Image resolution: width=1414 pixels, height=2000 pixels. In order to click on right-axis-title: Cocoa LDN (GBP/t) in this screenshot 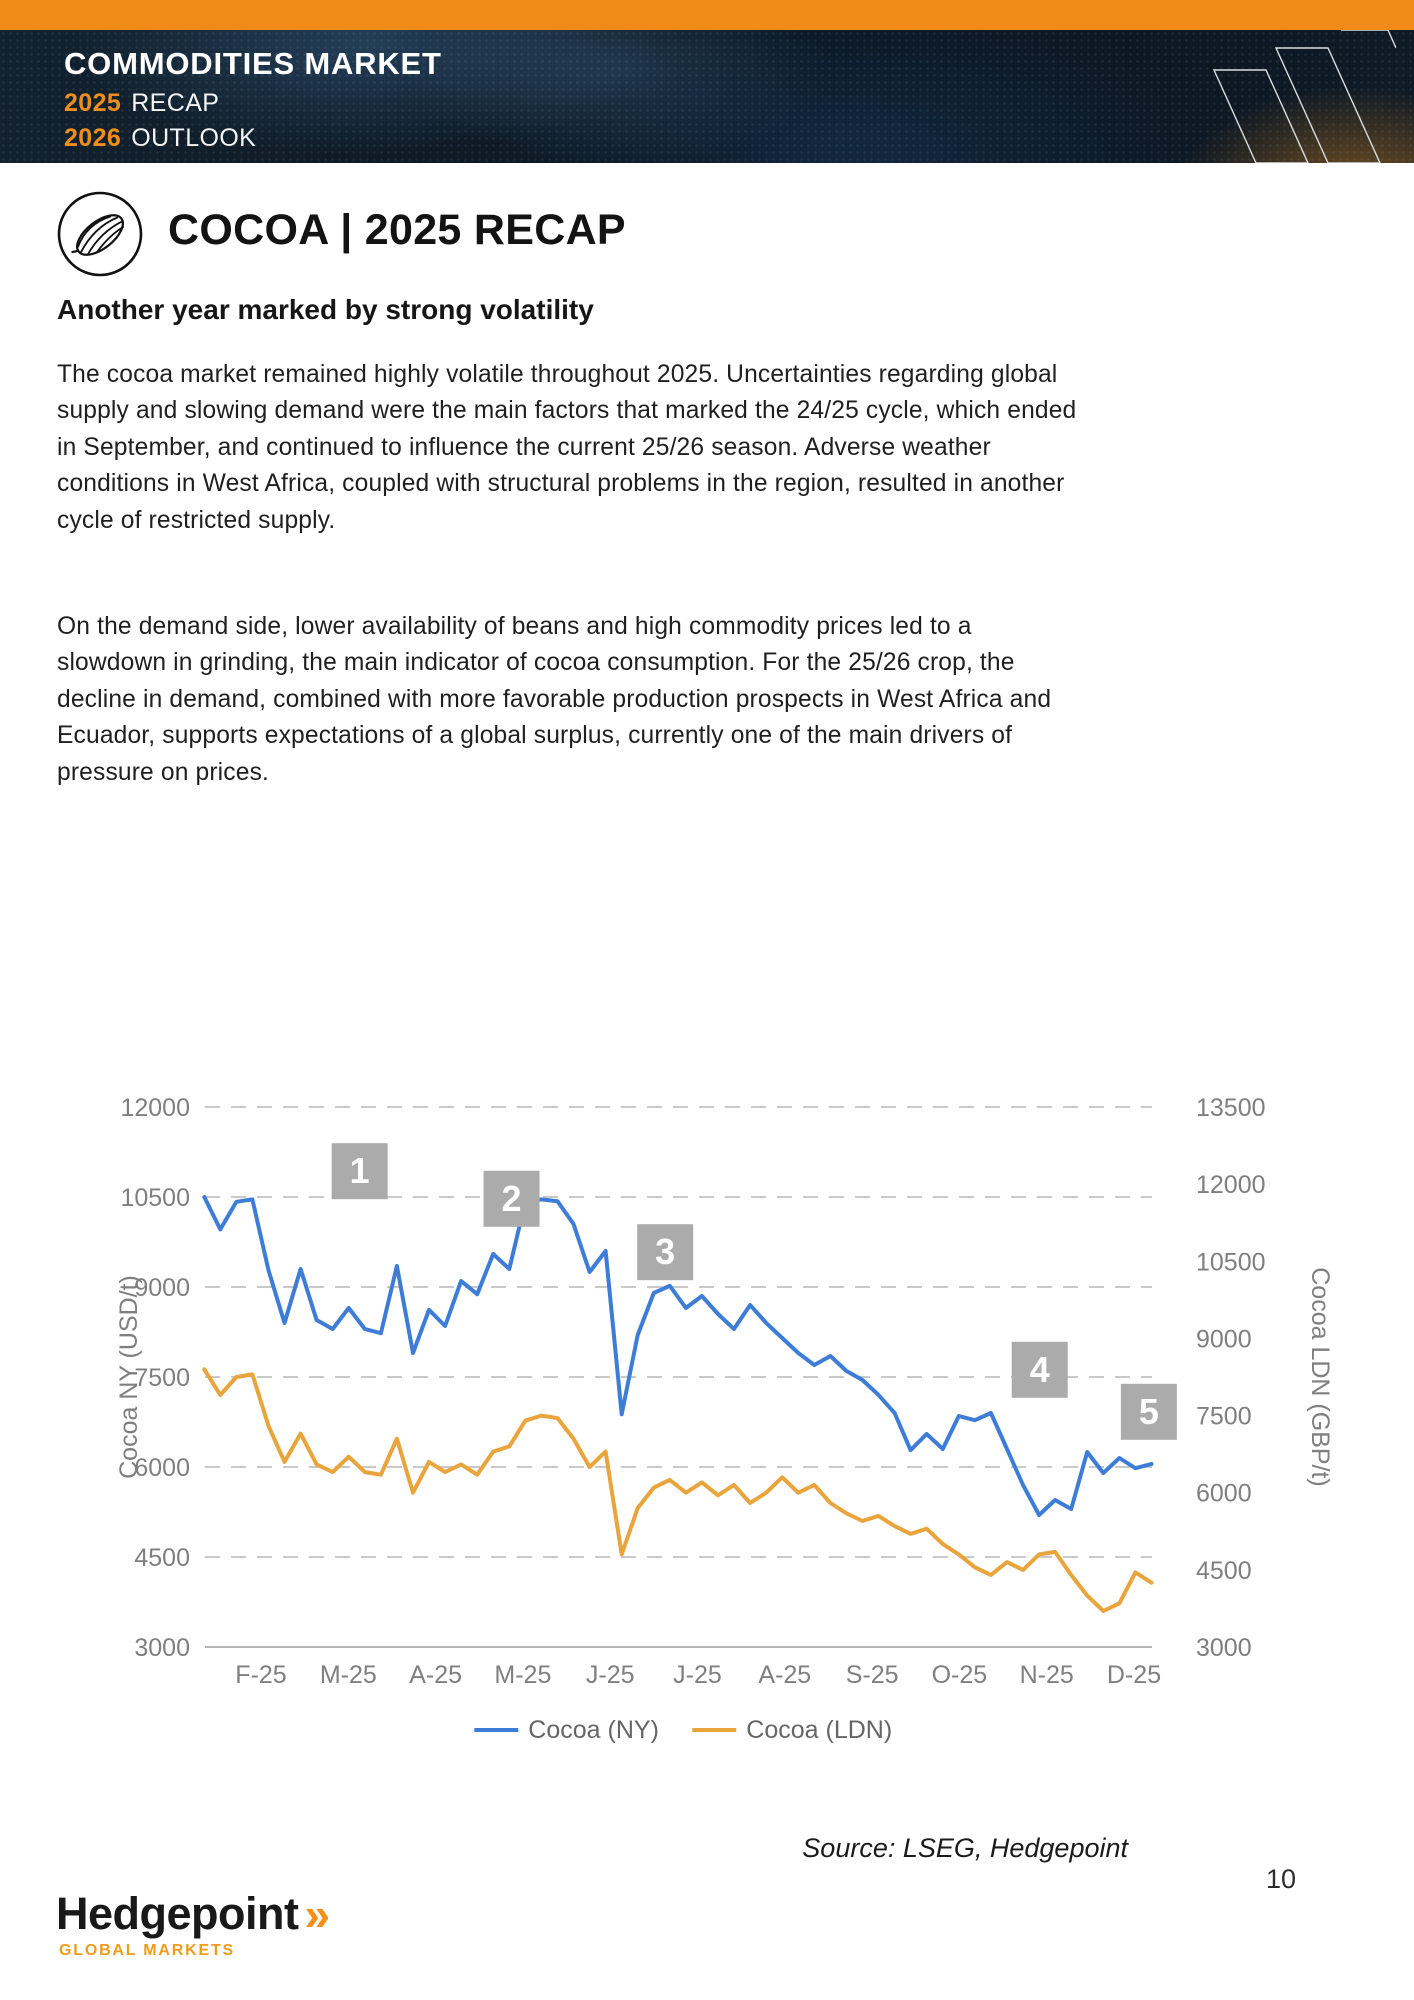, I will do `click(1320, 1377)`.